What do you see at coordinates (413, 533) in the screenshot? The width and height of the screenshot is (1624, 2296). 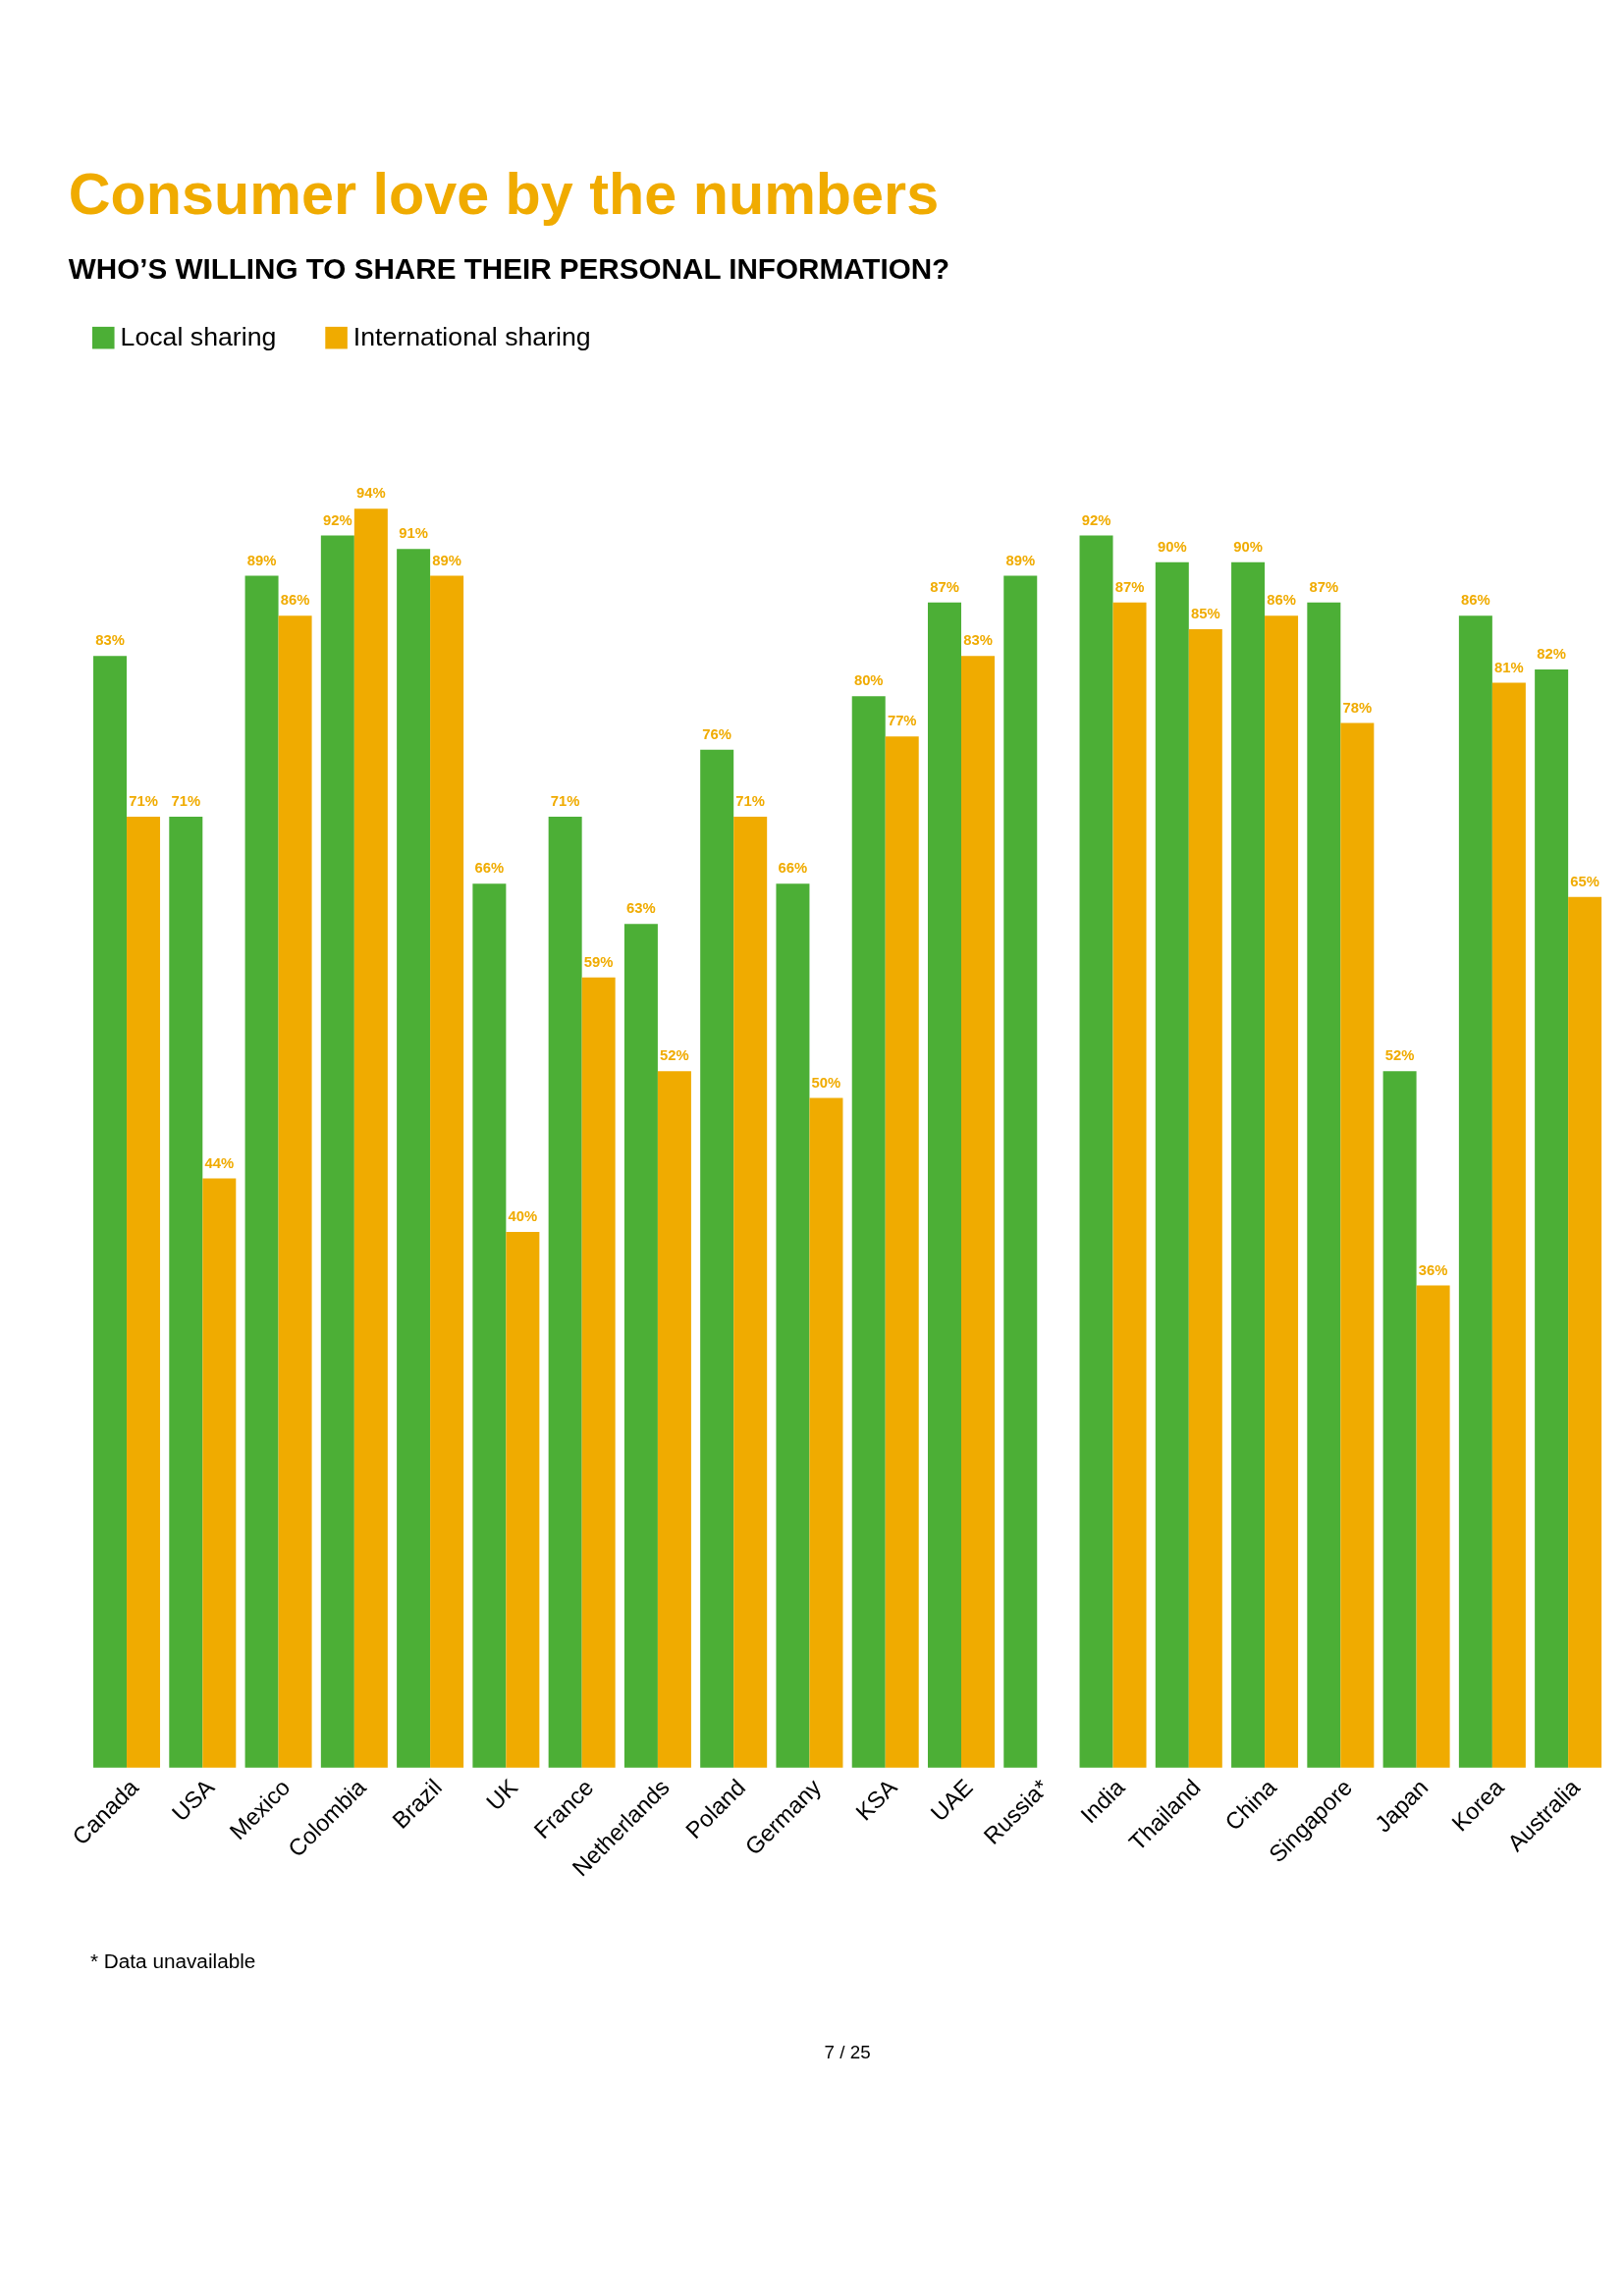 I see `data-label: 91%` at bounding box center [413, 533].